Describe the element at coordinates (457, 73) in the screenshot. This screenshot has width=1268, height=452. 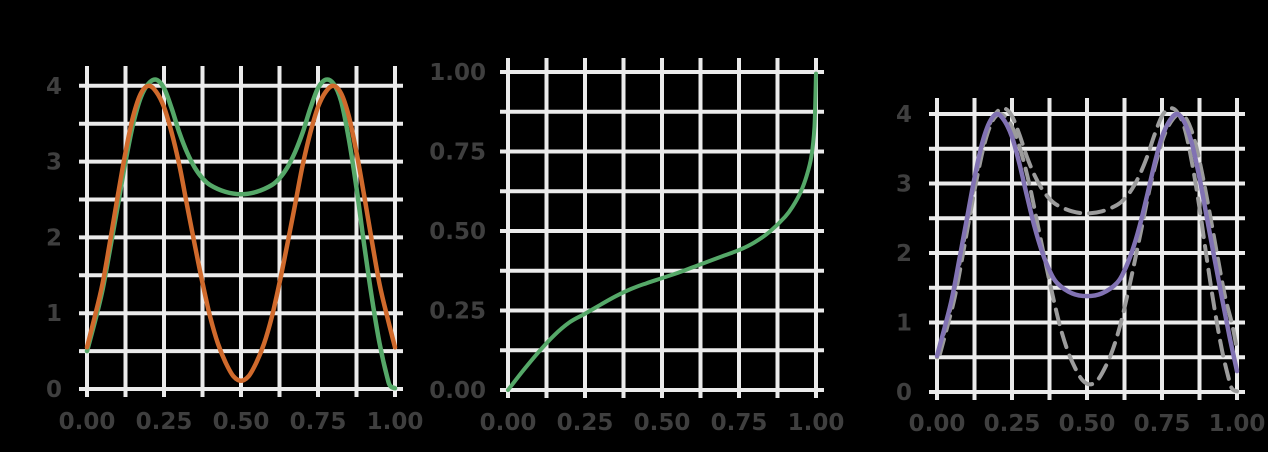
I see `y-tick-label: 1.00` at that location.